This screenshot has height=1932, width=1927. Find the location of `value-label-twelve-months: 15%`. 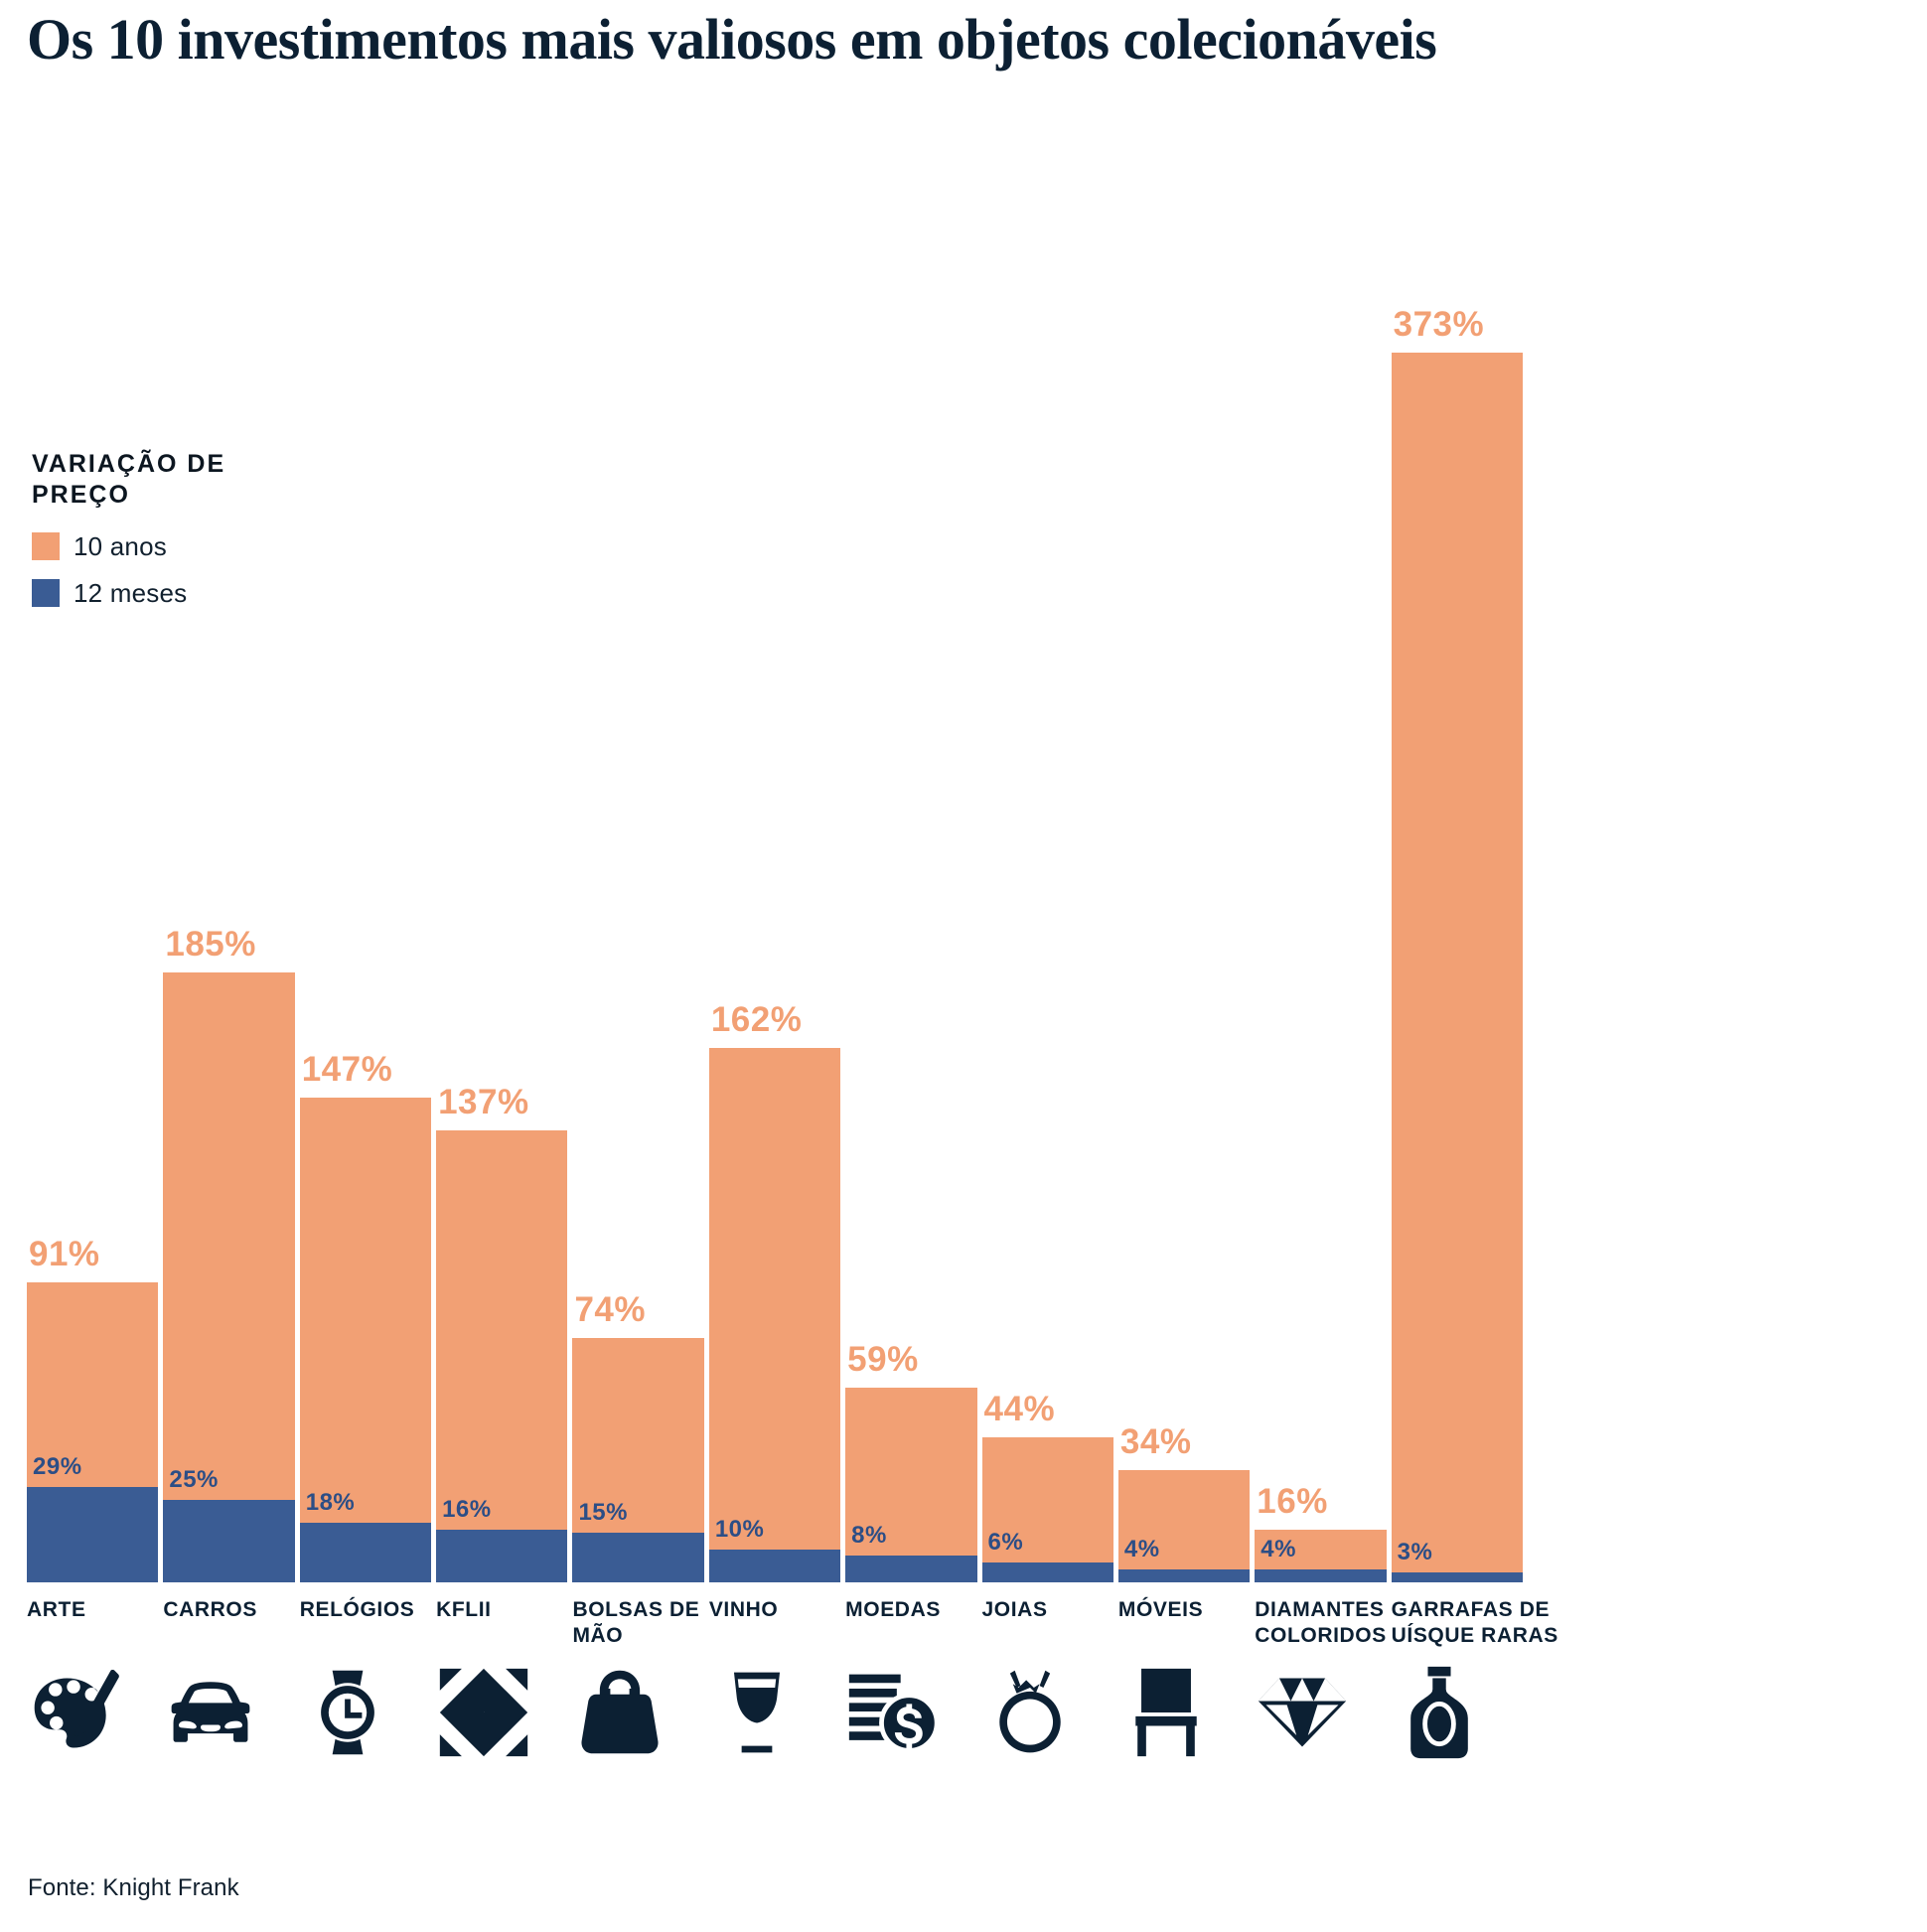

value-label-twelve-months: 15% is located at coordinates (603, 1513).